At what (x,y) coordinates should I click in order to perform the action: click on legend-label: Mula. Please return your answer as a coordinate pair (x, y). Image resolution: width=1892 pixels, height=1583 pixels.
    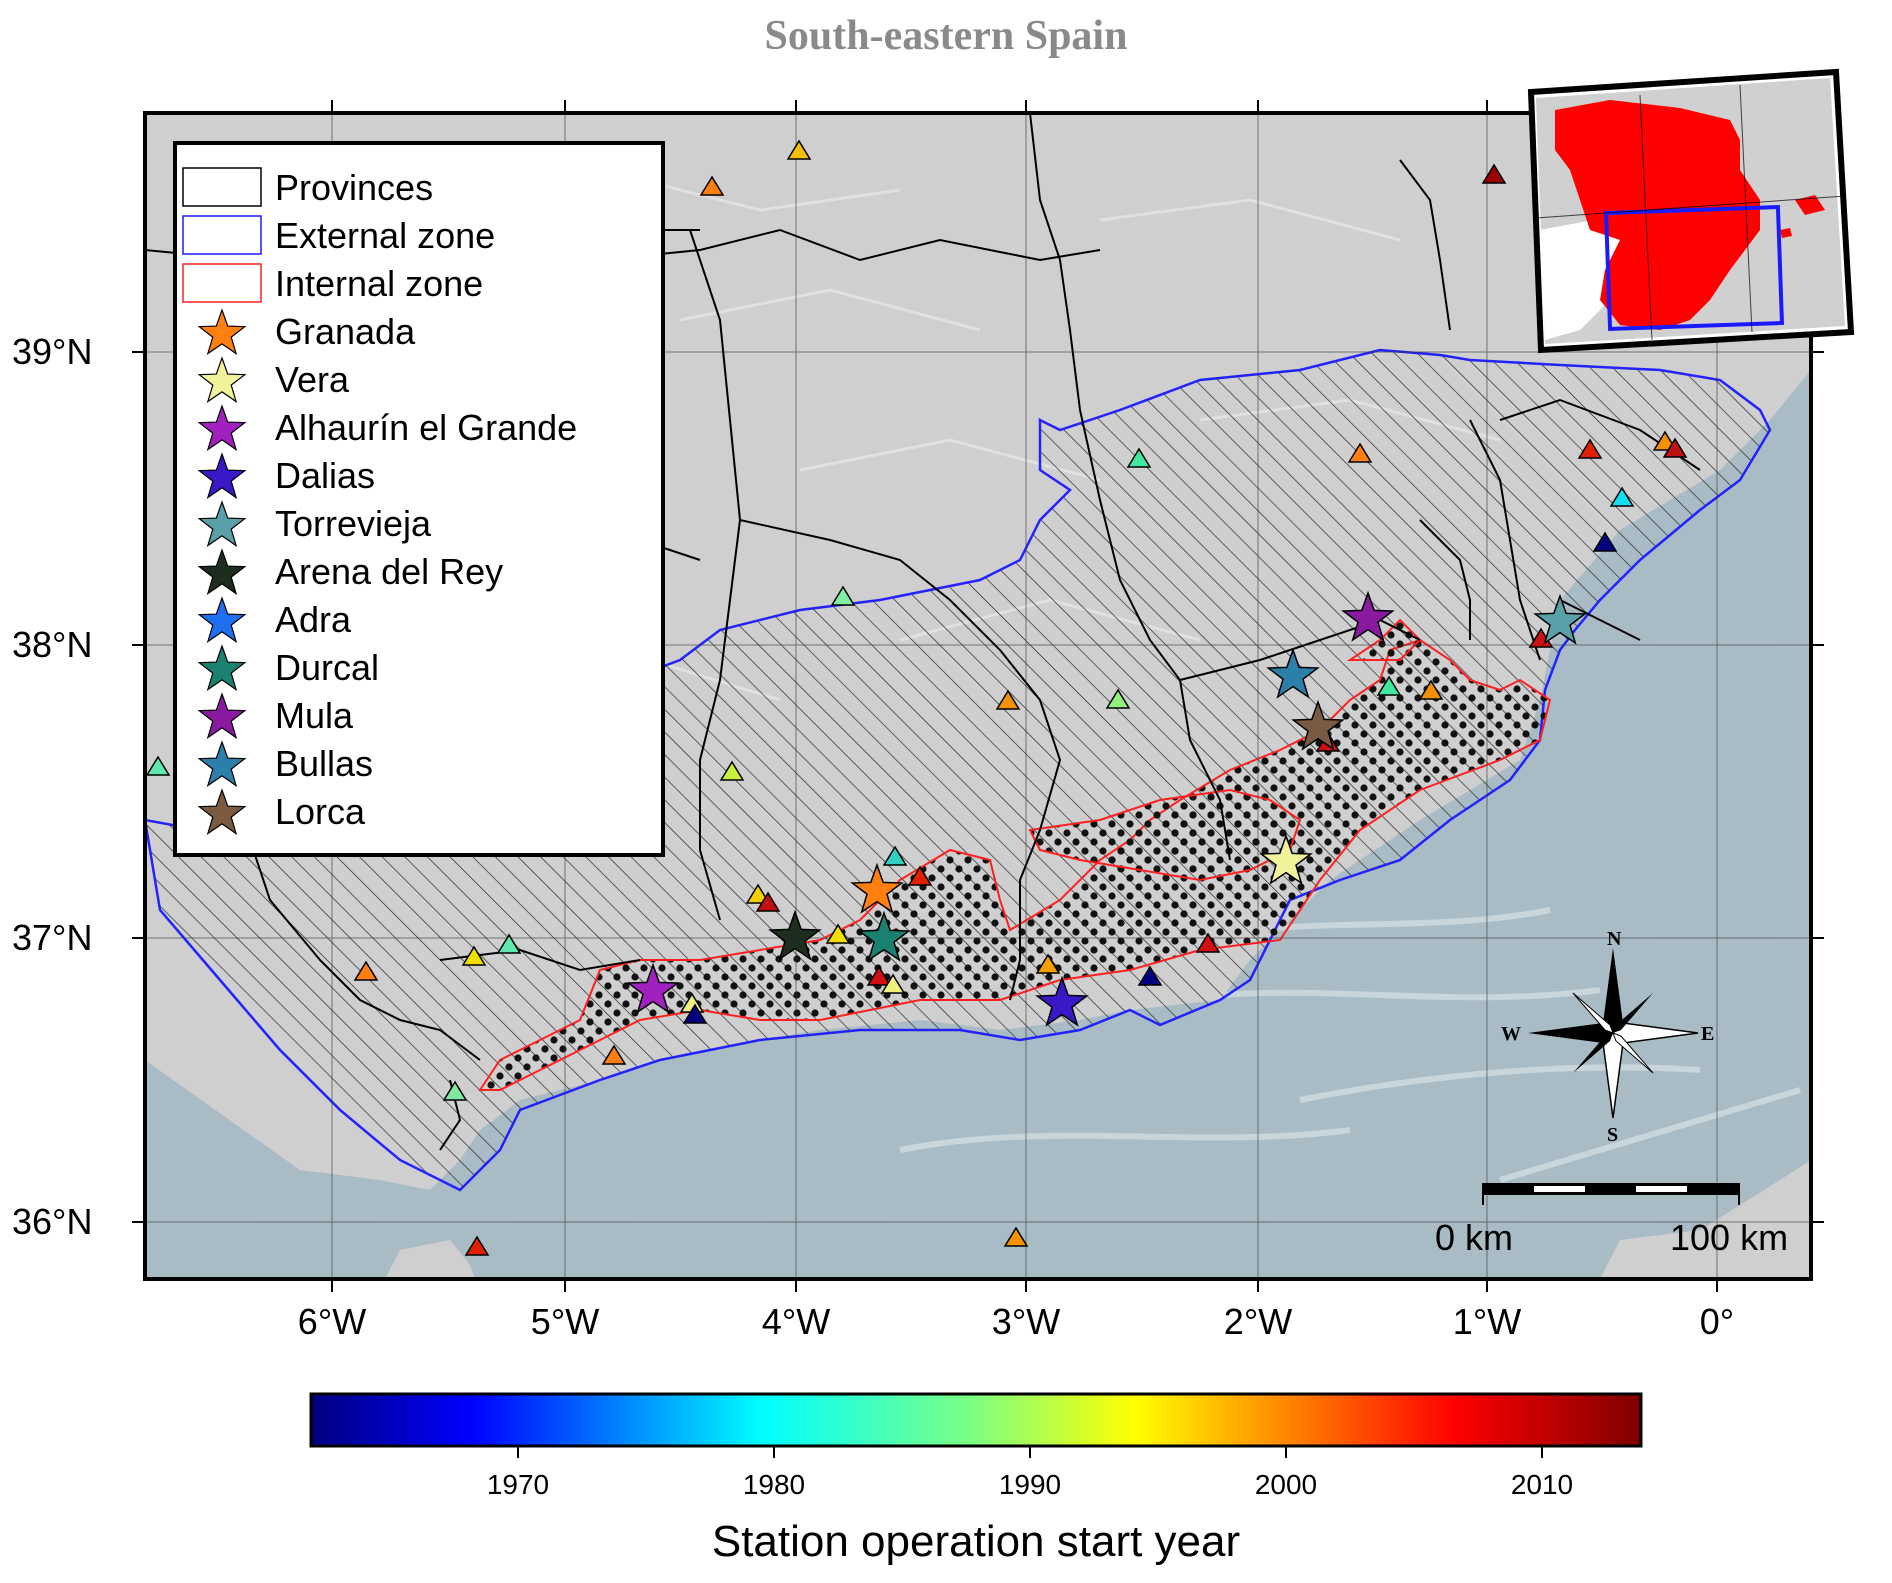
    Looking at the image, I should click on (314, 715).